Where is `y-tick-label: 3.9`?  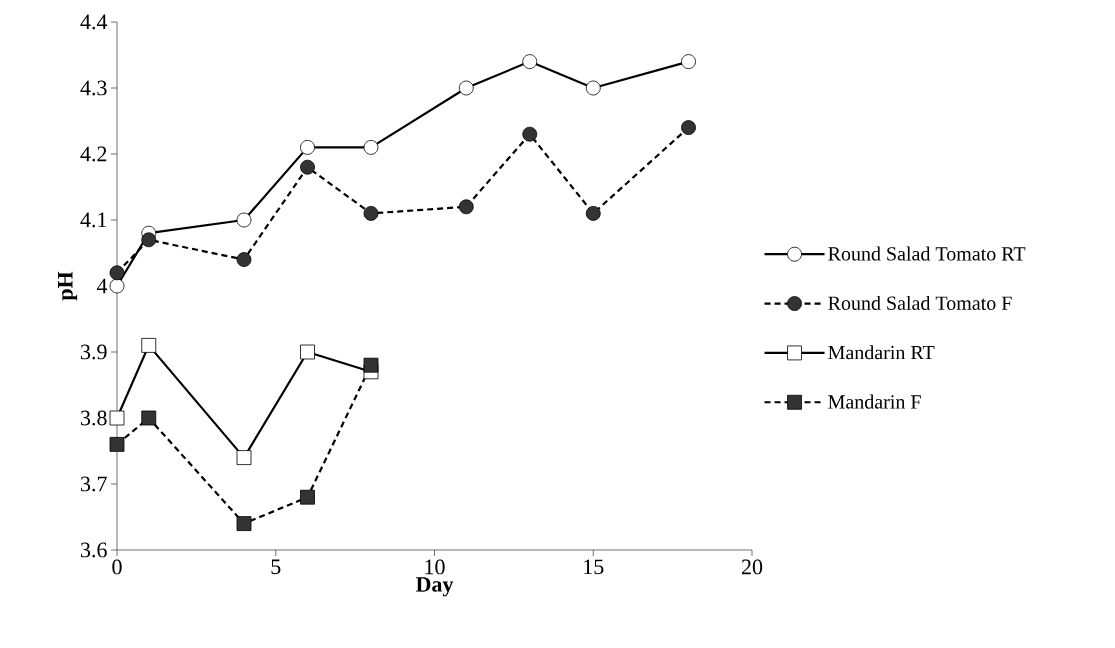 y-tick-label: 3.9 is located at coordinates (94, 352).